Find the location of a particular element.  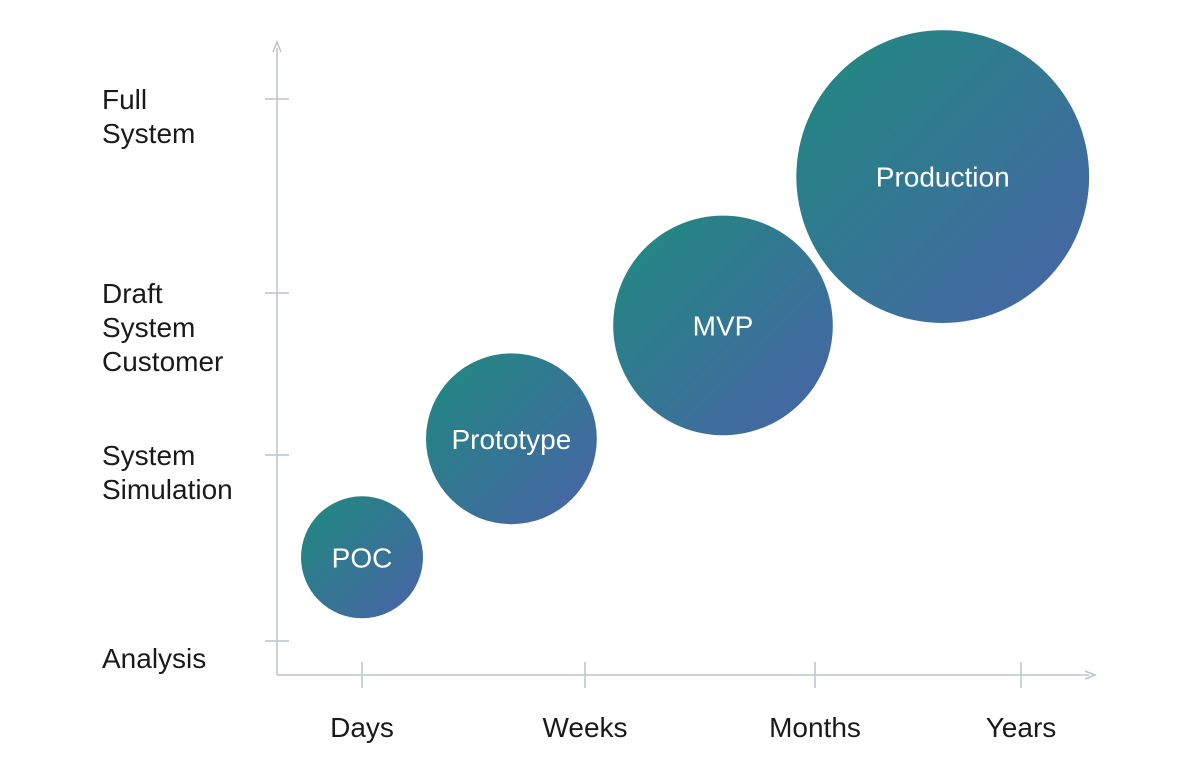

bubble-poc is located at coordinates (362, 557).